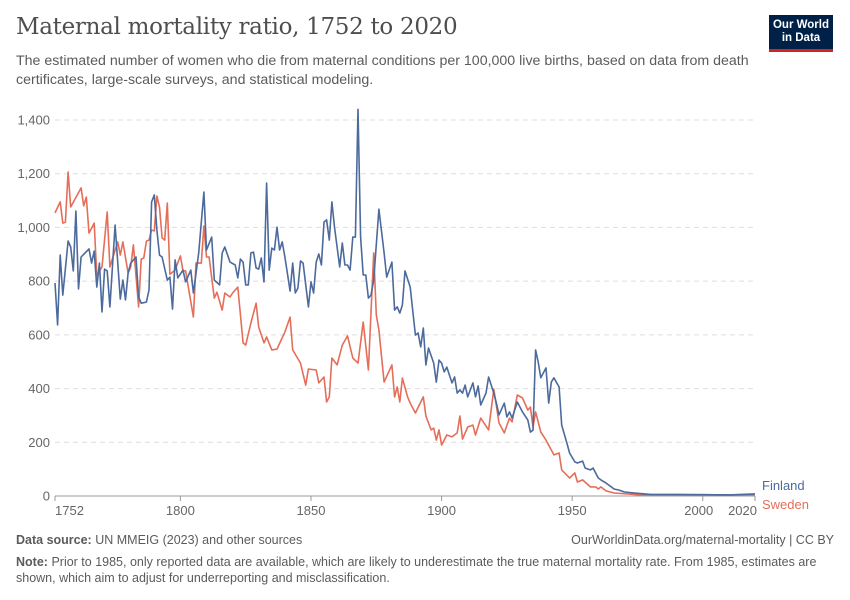 The height and width of the screenshot is (600, 850). I want to click on series-label-sweden: Sweden, so click(785, 504).